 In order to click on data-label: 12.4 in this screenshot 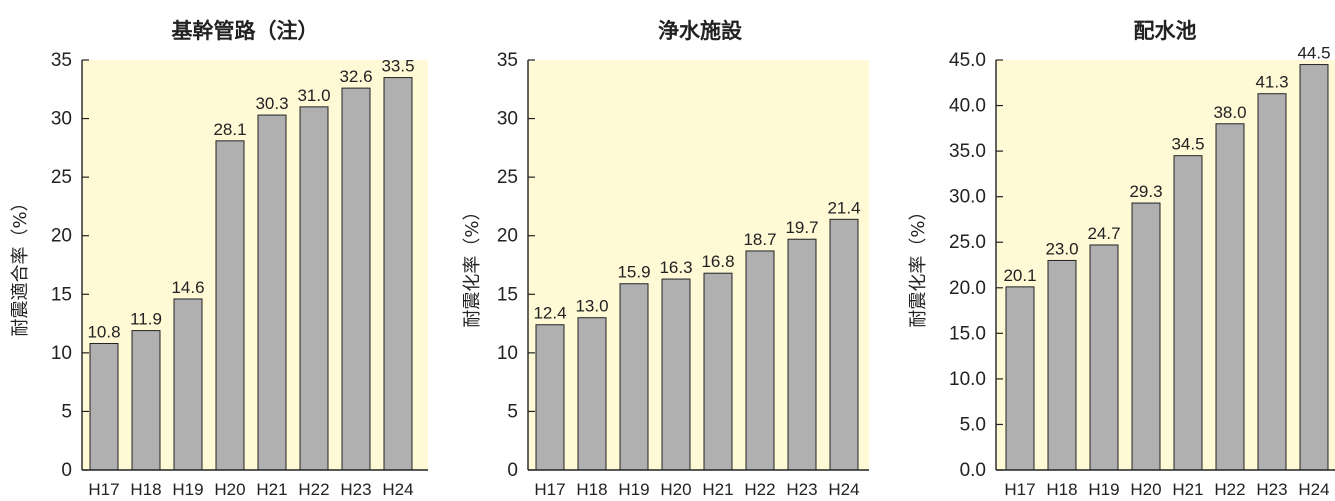, I will do `click(549, 313)`.